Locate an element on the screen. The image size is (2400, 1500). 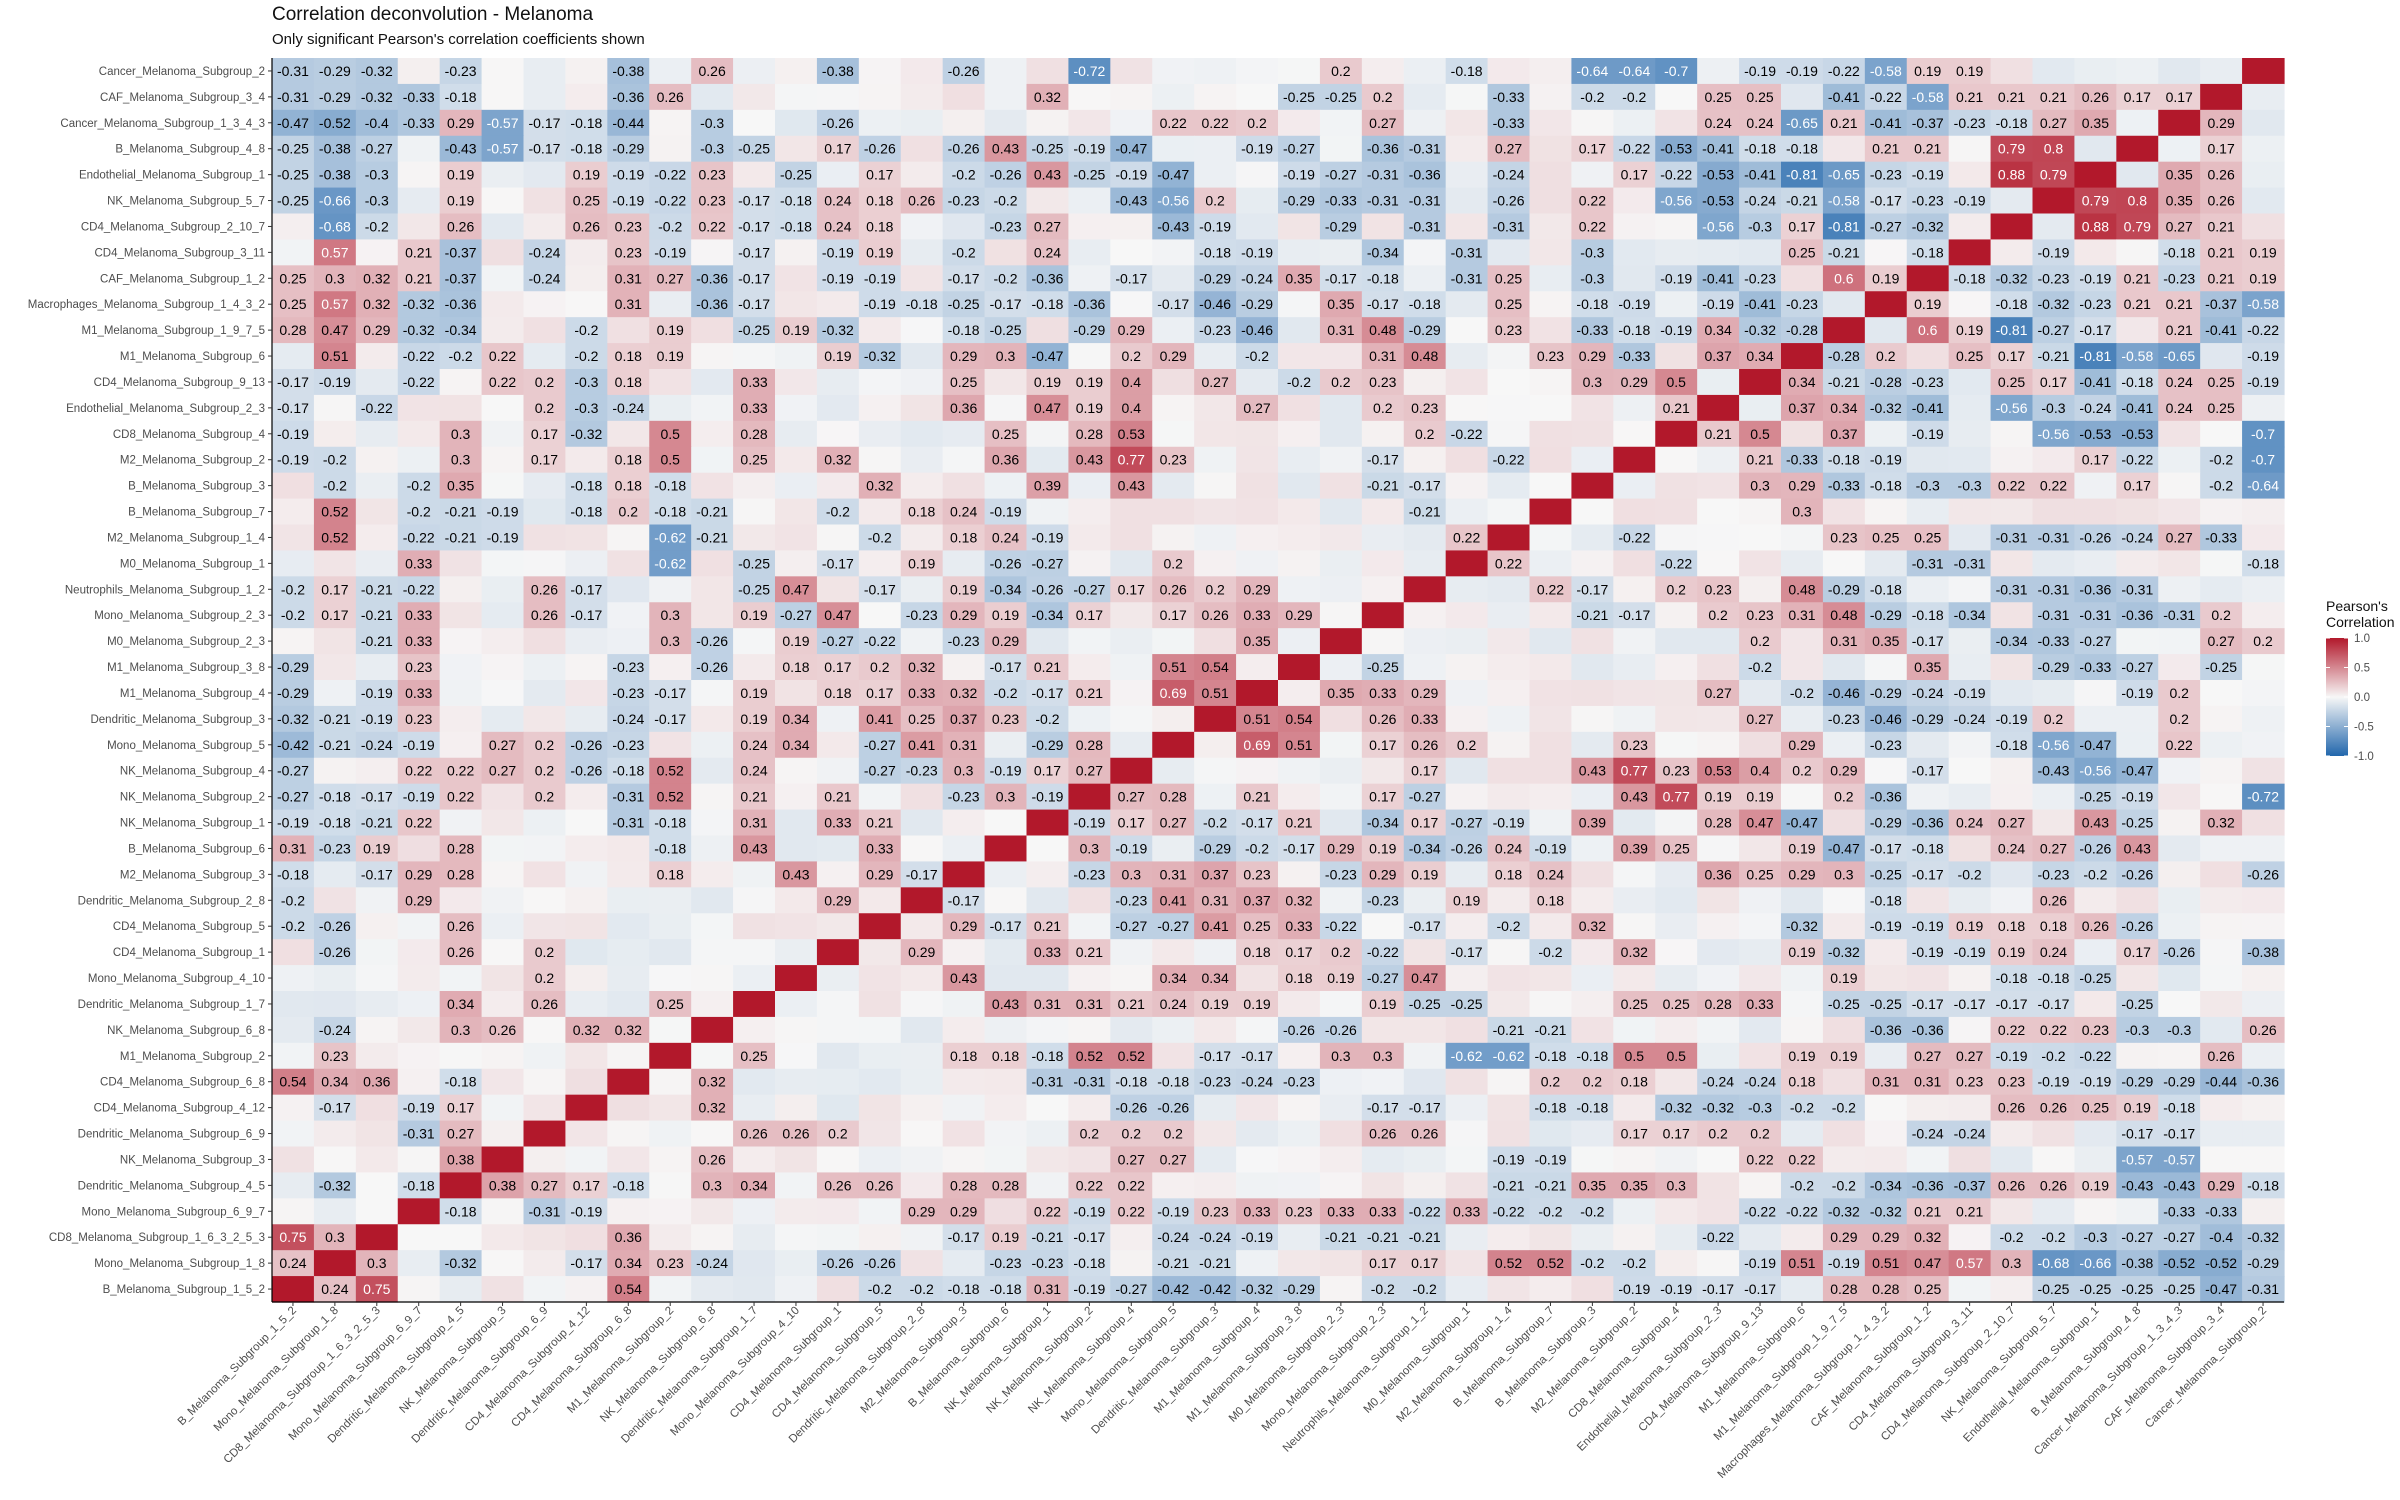
cell-value-label: 0.57 is located at coordinates (1969, 1263).